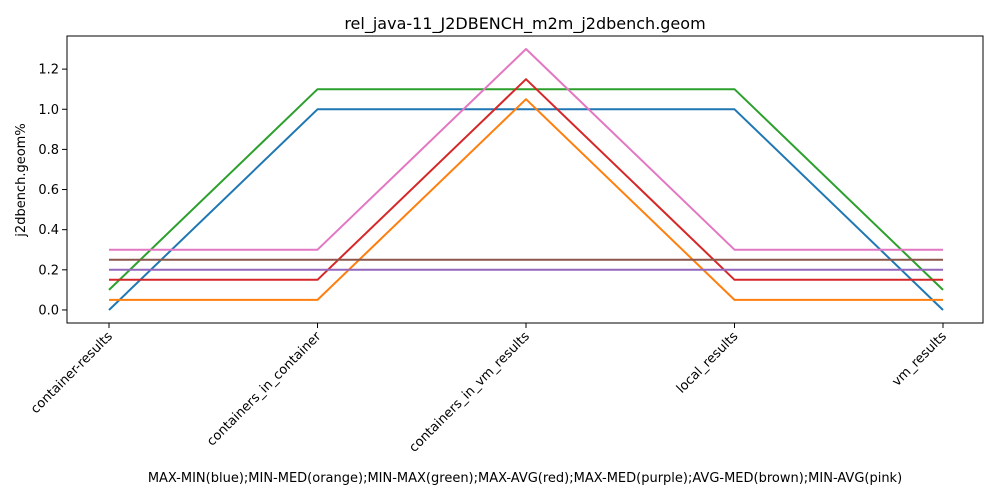 Image resolution: width=1000 pixels, height=500 pixels. Describe the element at coordinates (21, 180) in the screenshot. I see `y-axis-label: j2dbench.geom%` at that location.